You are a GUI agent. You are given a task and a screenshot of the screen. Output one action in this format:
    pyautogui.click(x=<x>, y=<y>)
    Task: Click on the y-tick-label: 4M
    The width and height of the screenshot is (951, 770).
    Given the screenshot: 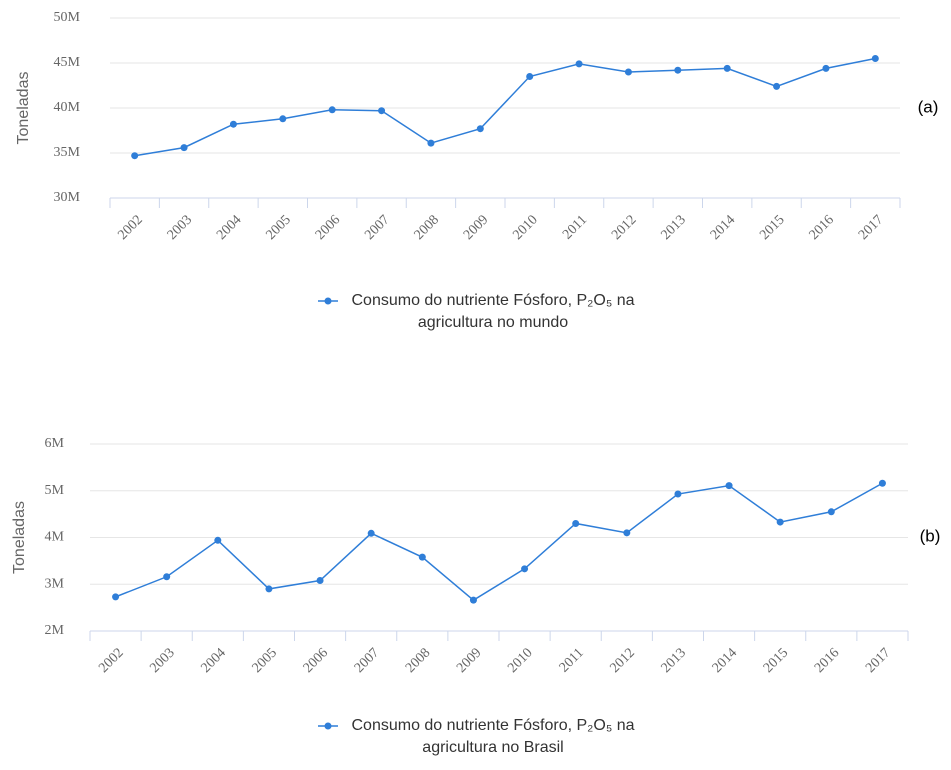 What is the action you would take?
    pyautogui.click(x=55, y=537)
    